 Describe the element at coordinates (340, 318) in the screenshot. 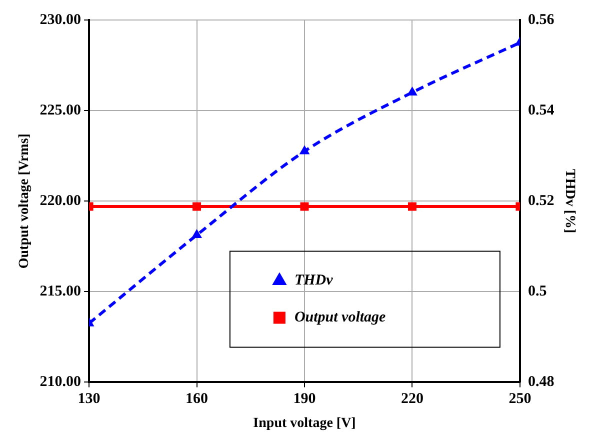

I see `legend-label: Output voltage` at that location.